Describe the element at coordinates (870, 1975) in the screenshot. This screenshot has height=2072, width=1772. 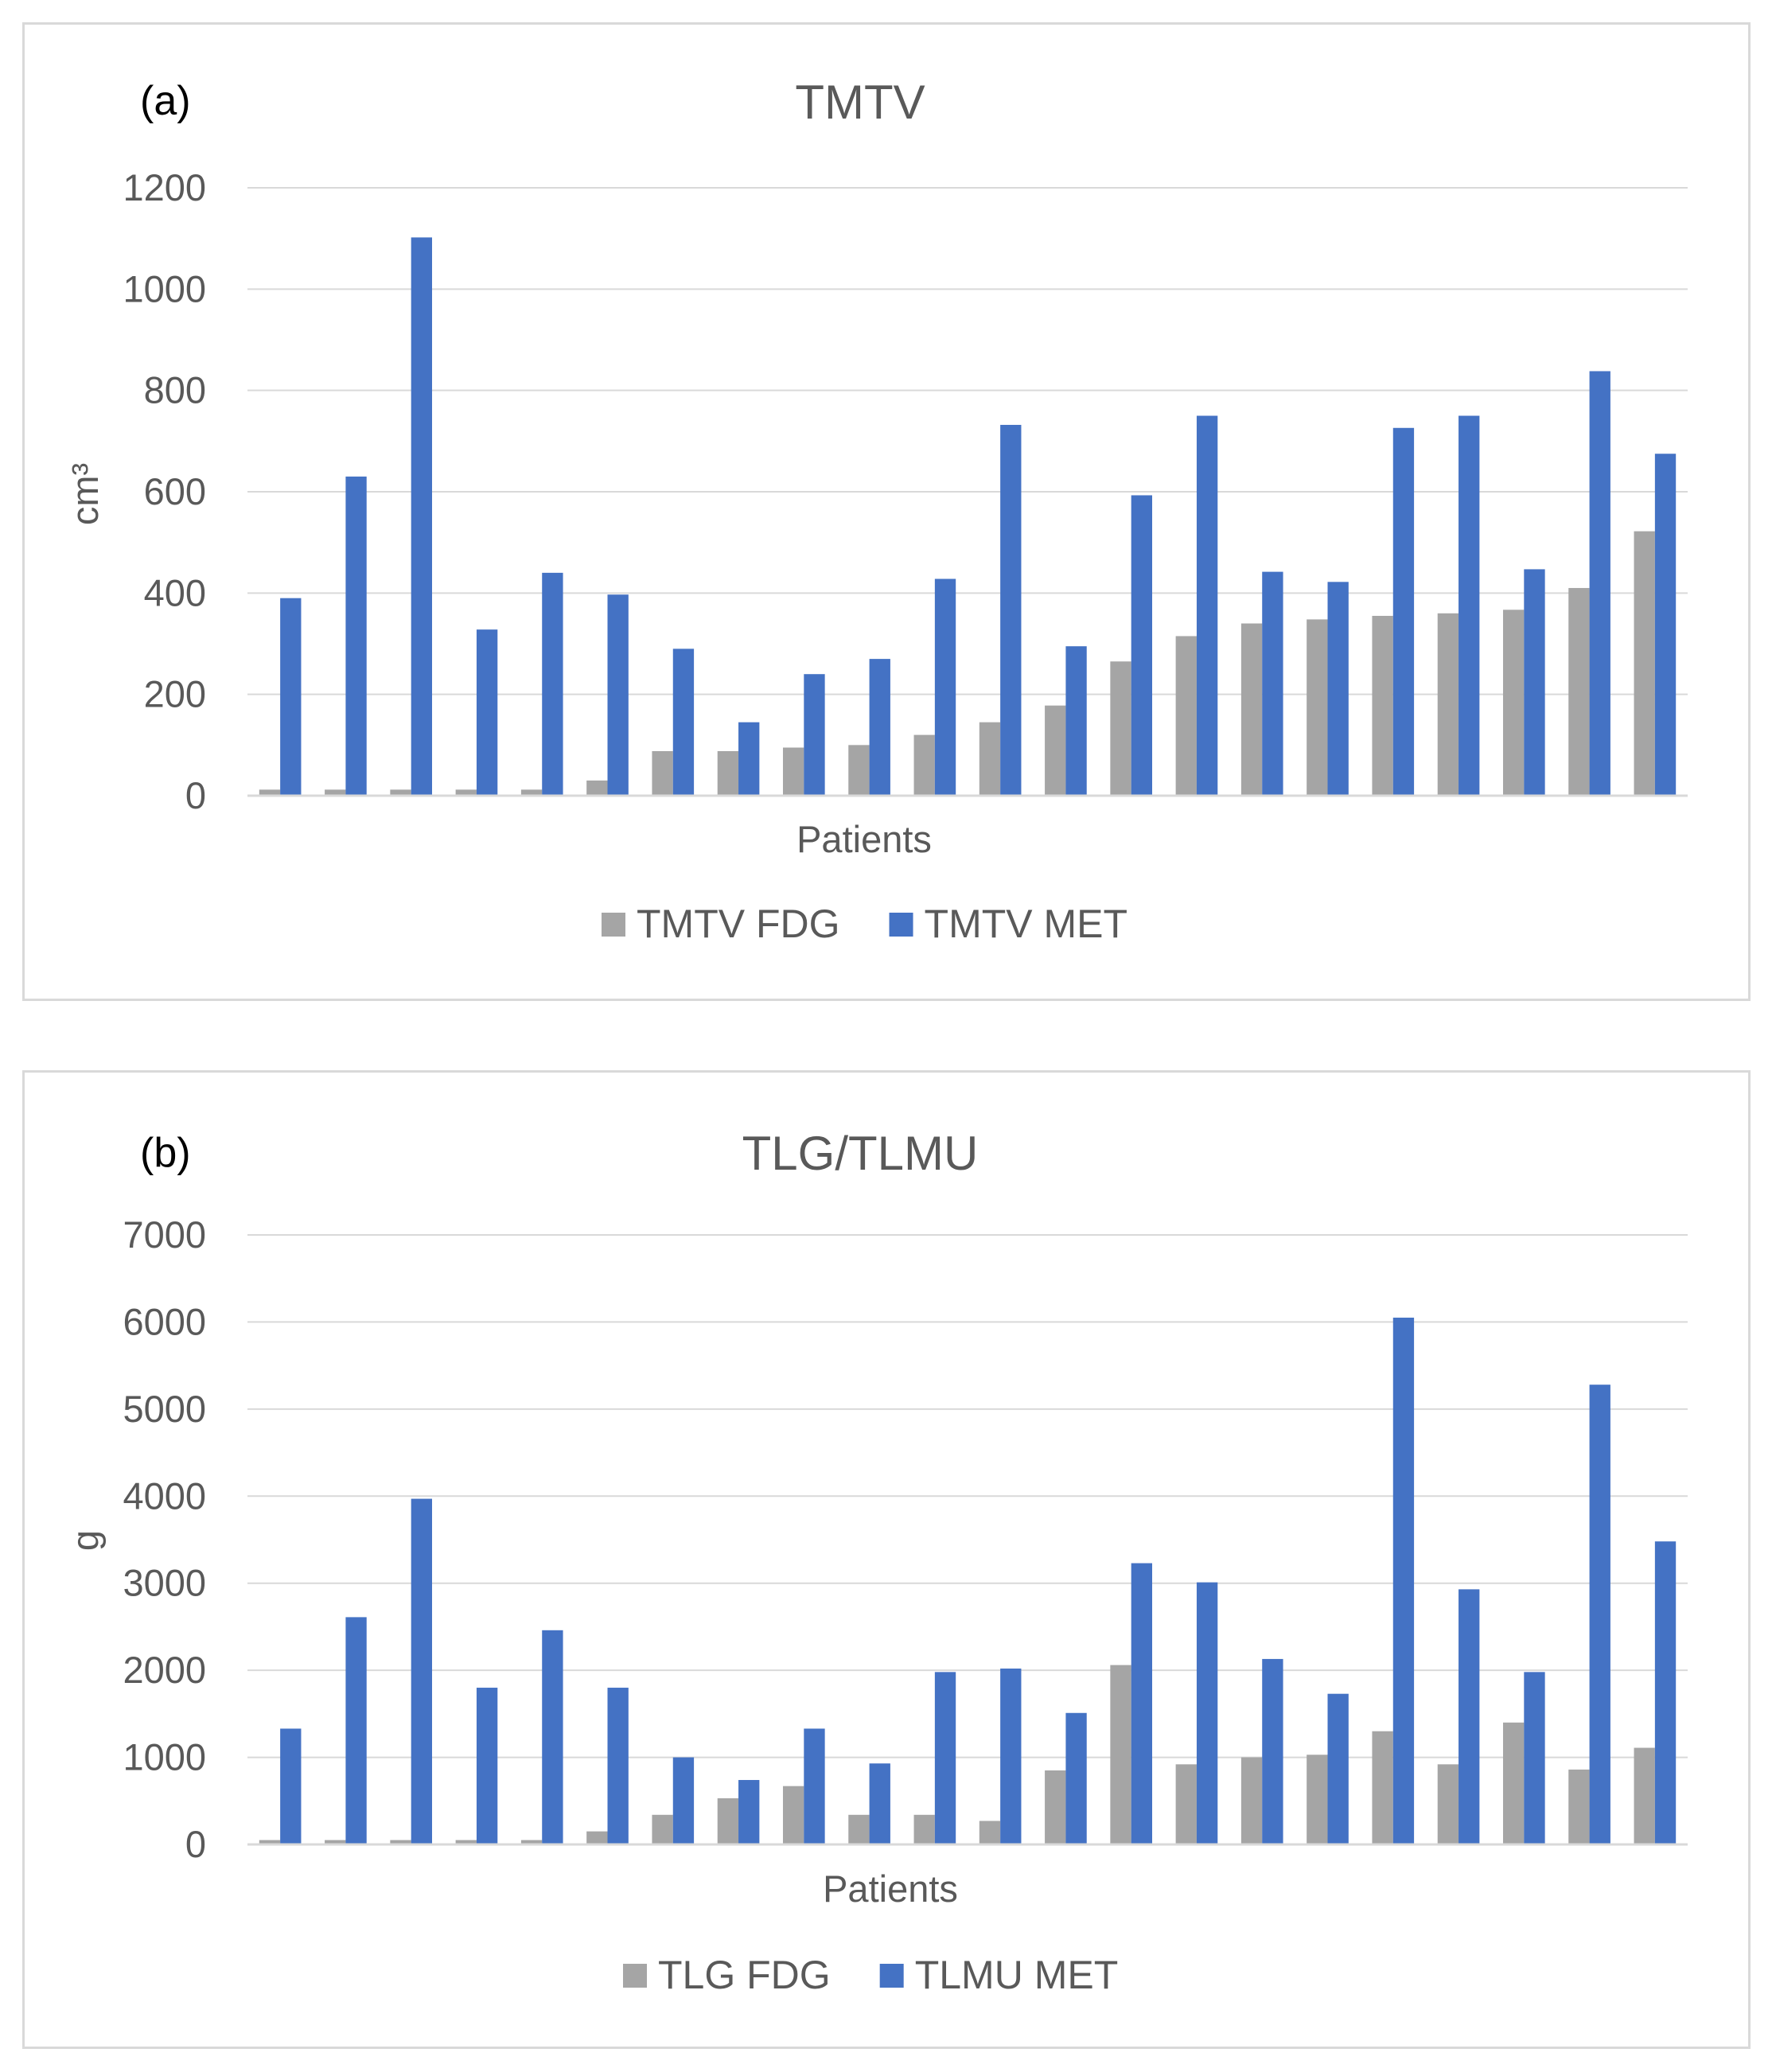
I see `legend: TLG FDG TLMU MET` at that location.